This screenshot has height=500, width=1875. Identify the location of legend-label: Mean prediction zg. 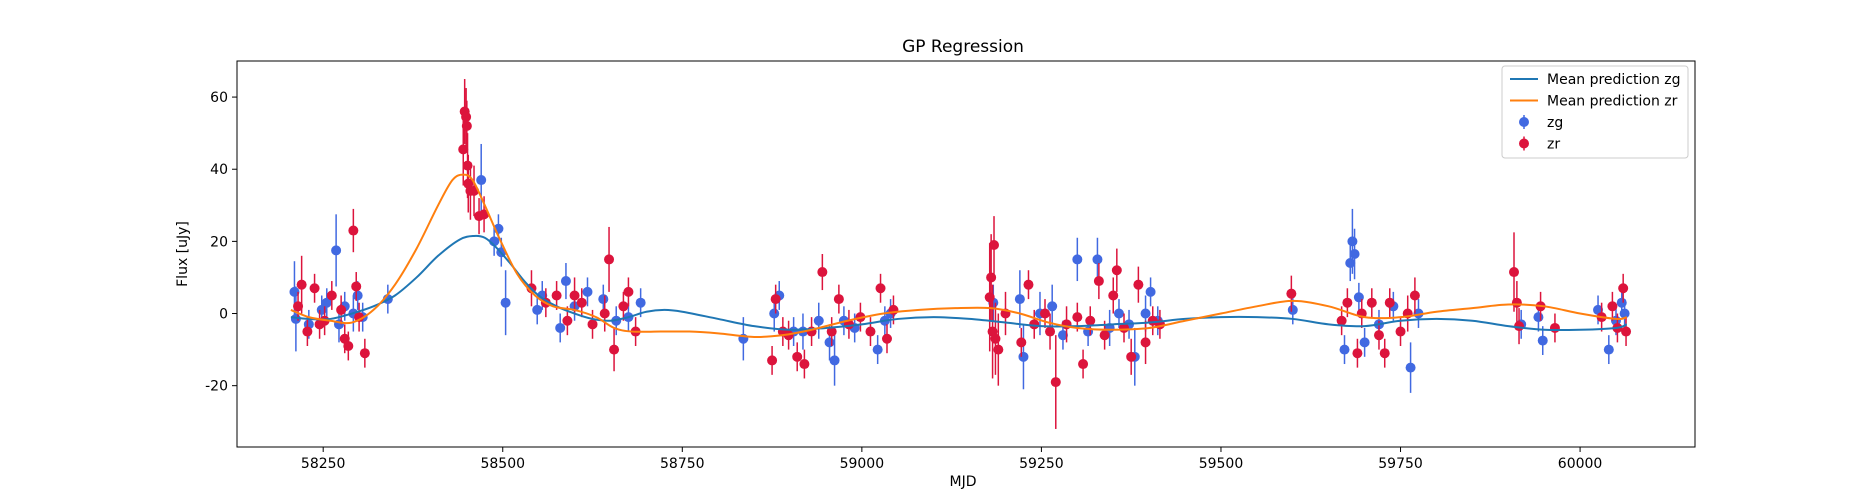
(1614, 80).